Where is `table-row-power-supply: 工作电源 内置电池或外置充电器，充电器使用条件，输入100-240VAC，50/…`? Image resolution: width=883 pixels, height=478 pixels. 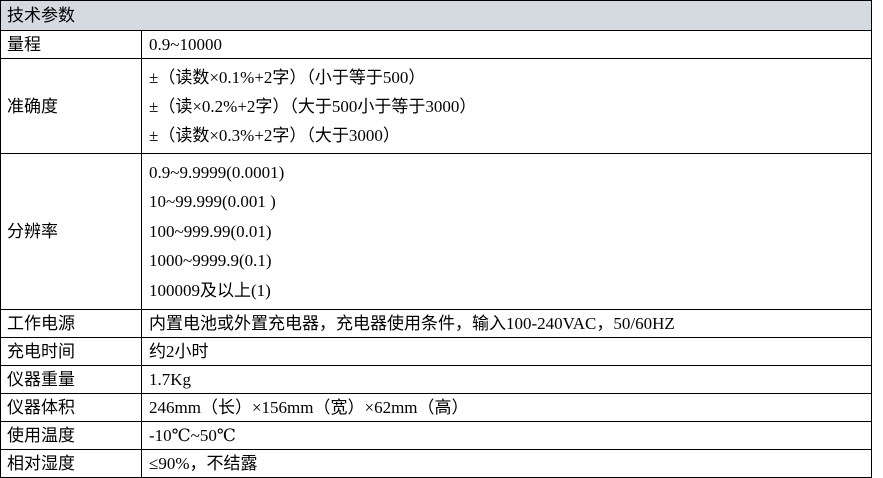
table-row-power-supply: 工作电源 内置电池或外置充电器，充电器使用条件，输入100-240VAC，50/… is located at coordinates (436, 323).